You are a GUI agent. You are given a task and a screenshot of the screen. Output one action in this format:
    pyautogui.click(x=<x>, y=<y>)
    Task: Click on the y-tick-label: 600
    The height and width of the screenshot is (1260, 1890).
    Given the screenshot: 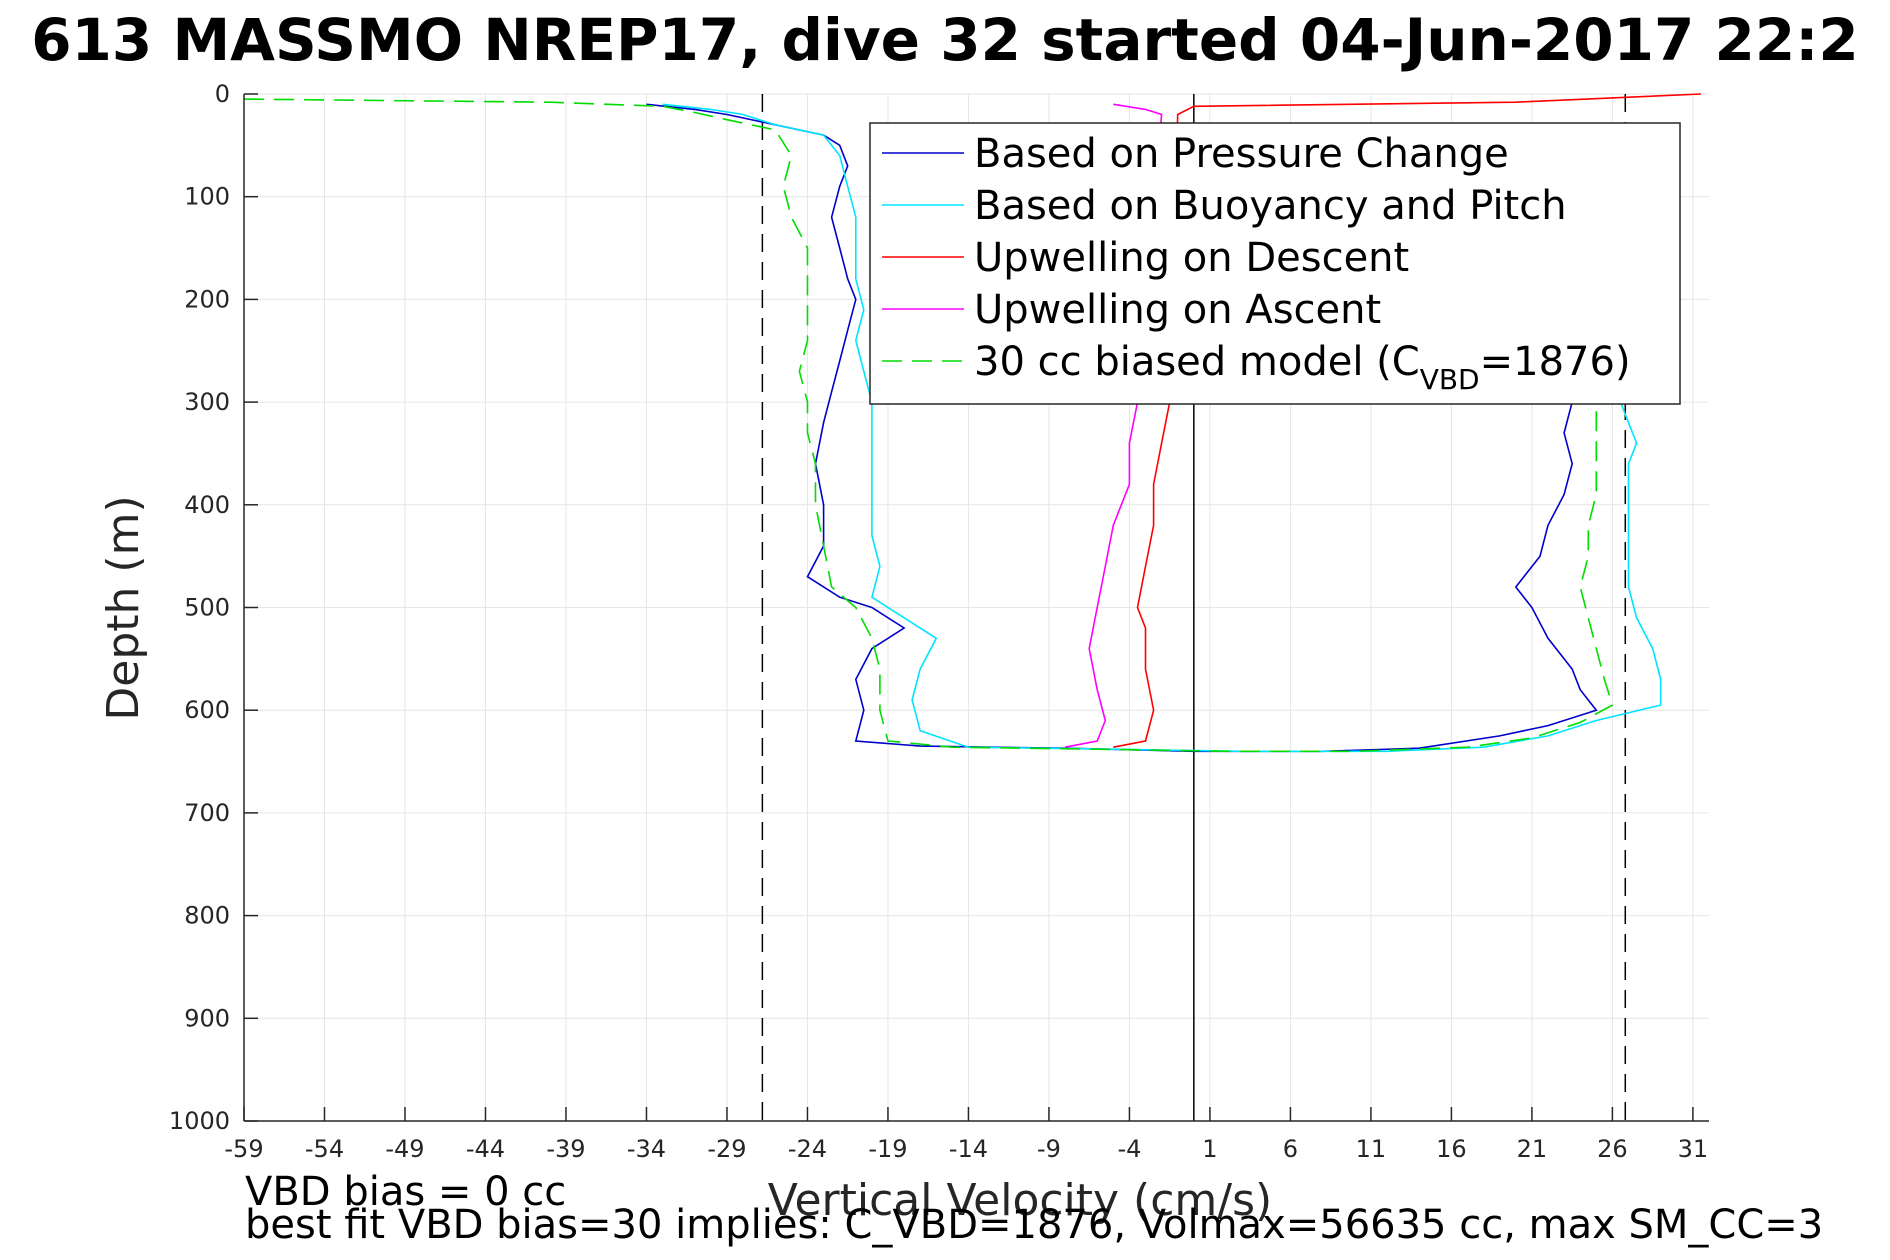 What is the action you would take?
    pyautogui.click(x=207, y=710)
    